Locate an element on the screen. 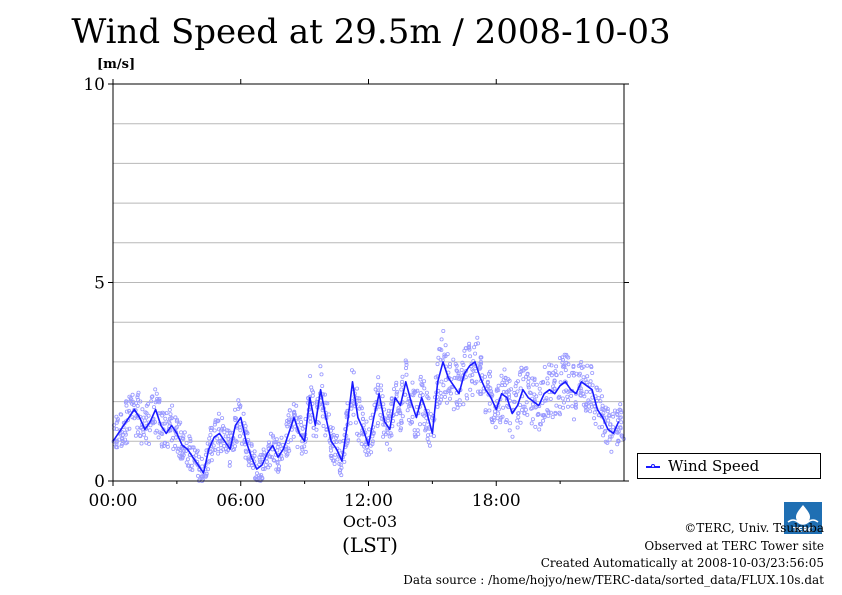 The height and width of the screenshot is (595, 842). x-tick-label: 00:00 is located at coordinates (113, 501).